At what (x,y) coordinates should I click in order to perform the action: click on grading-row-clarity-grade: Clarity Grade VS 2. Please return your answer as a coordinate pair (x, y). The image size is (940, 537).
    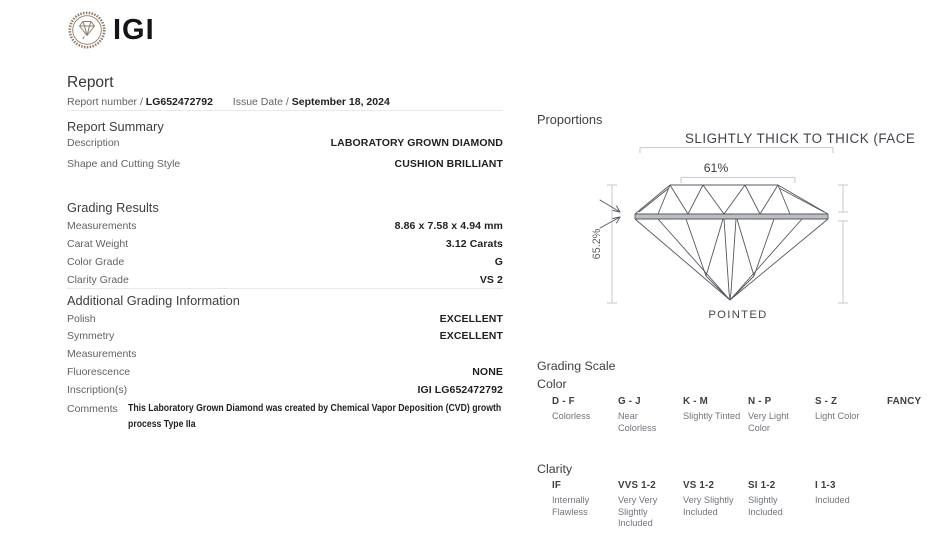
    Looking at the image, I should click on (285, 280).